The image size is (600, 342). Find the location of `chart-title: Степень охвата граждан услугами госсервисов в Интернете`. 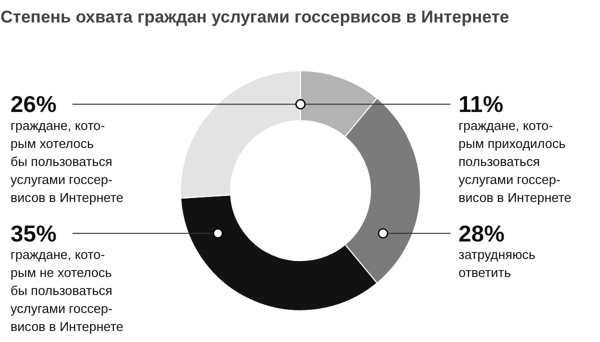

chart-title: Степень охвата граждан услугами госсервисов в Интернете is located at coordinates (255, 17).